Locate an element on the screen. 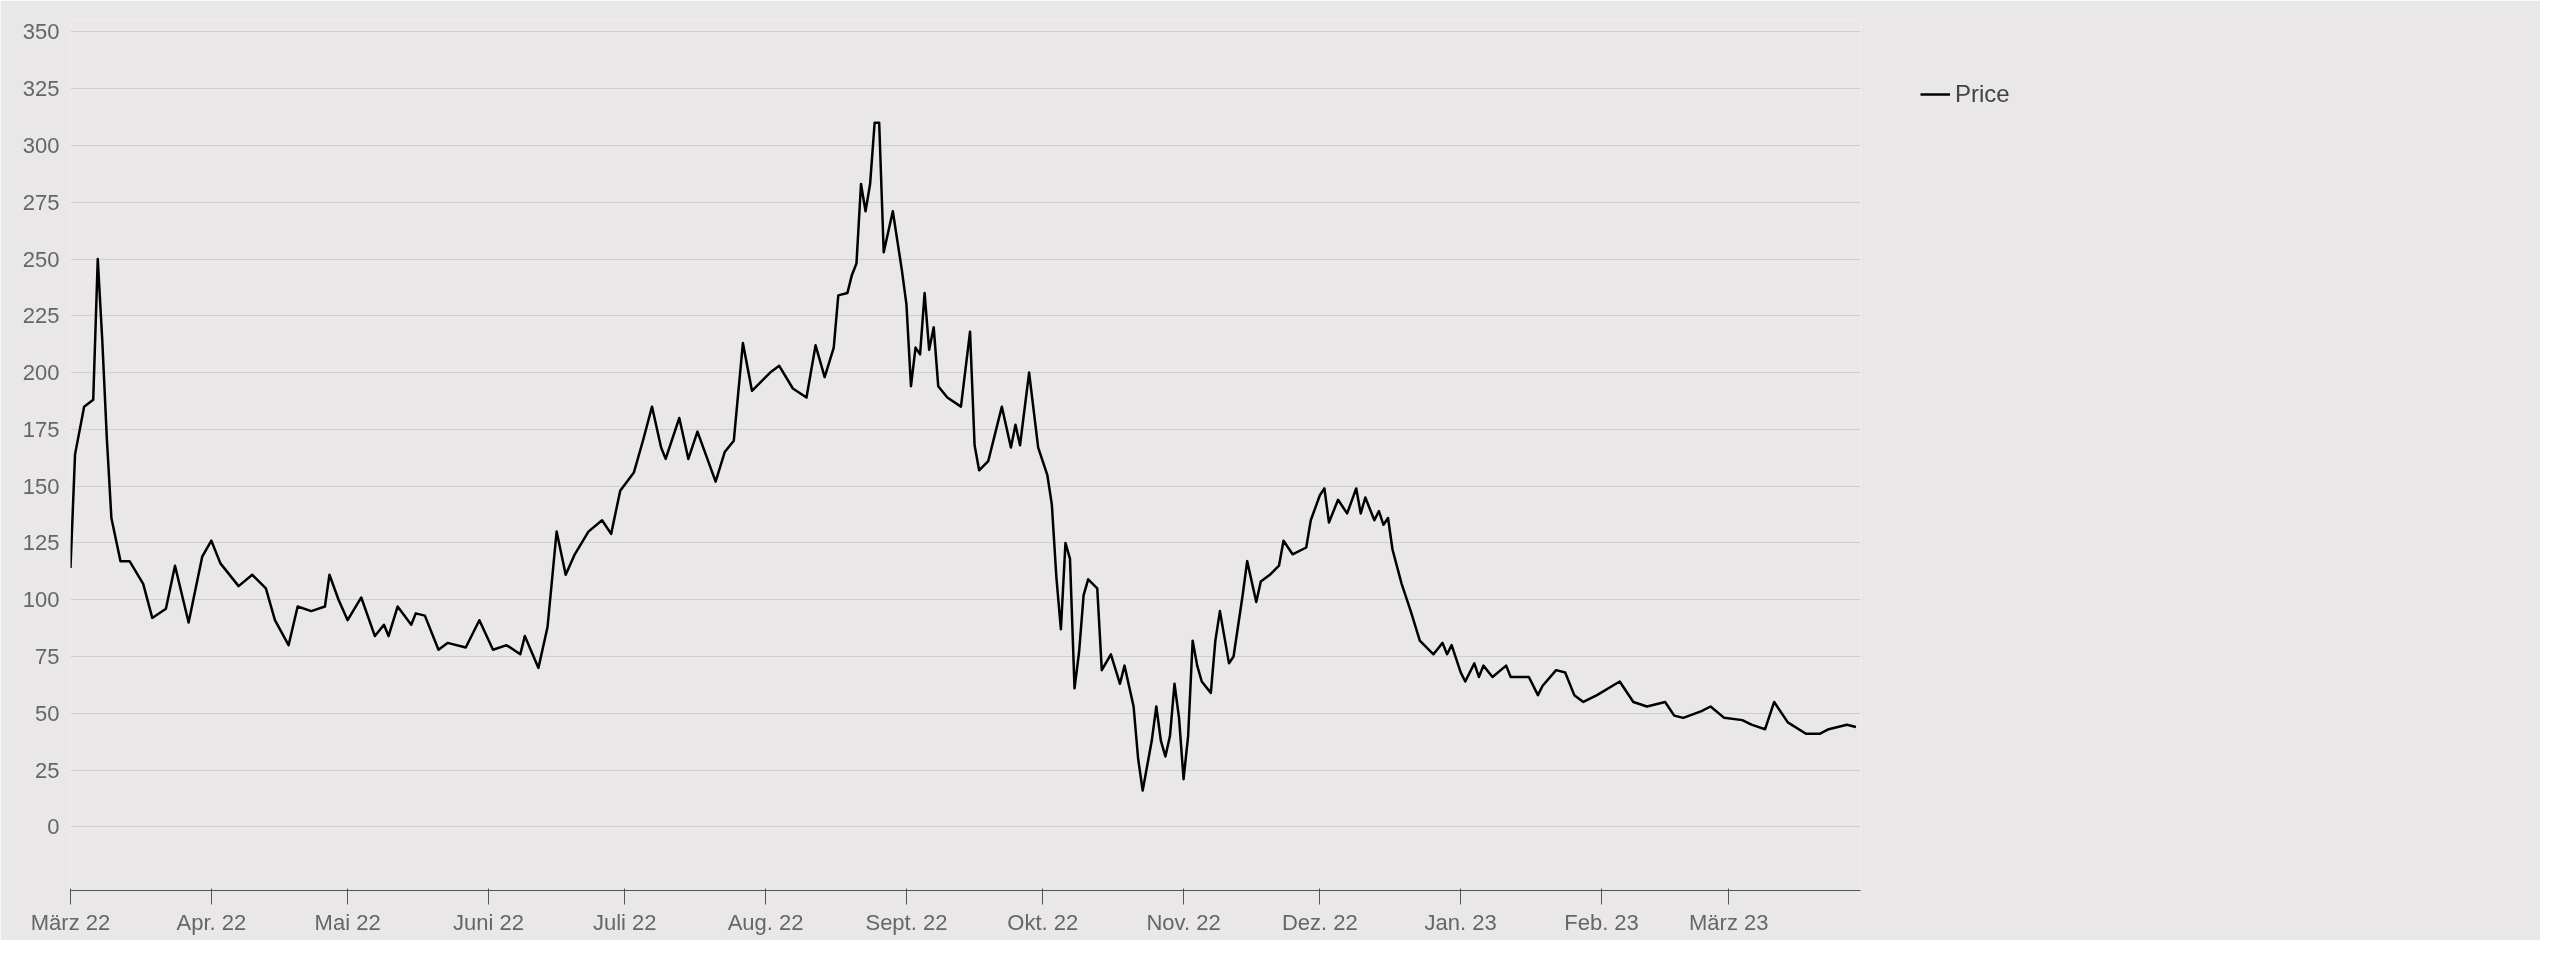 The height and width of the screenshot is (954, 2556). y-tick-label: 150 is located at coordinates (41, 486).